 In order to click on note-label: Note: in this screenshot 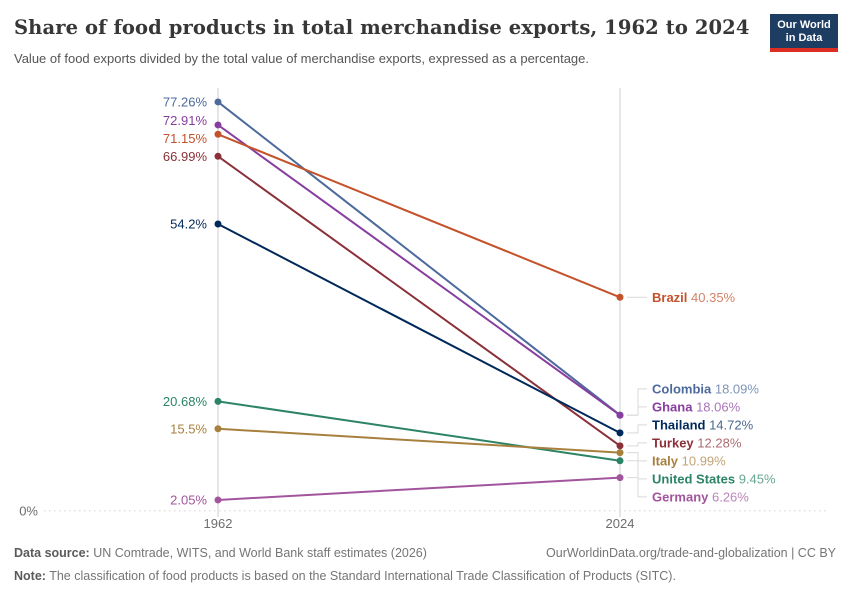, I will do `click(30, 576)`.